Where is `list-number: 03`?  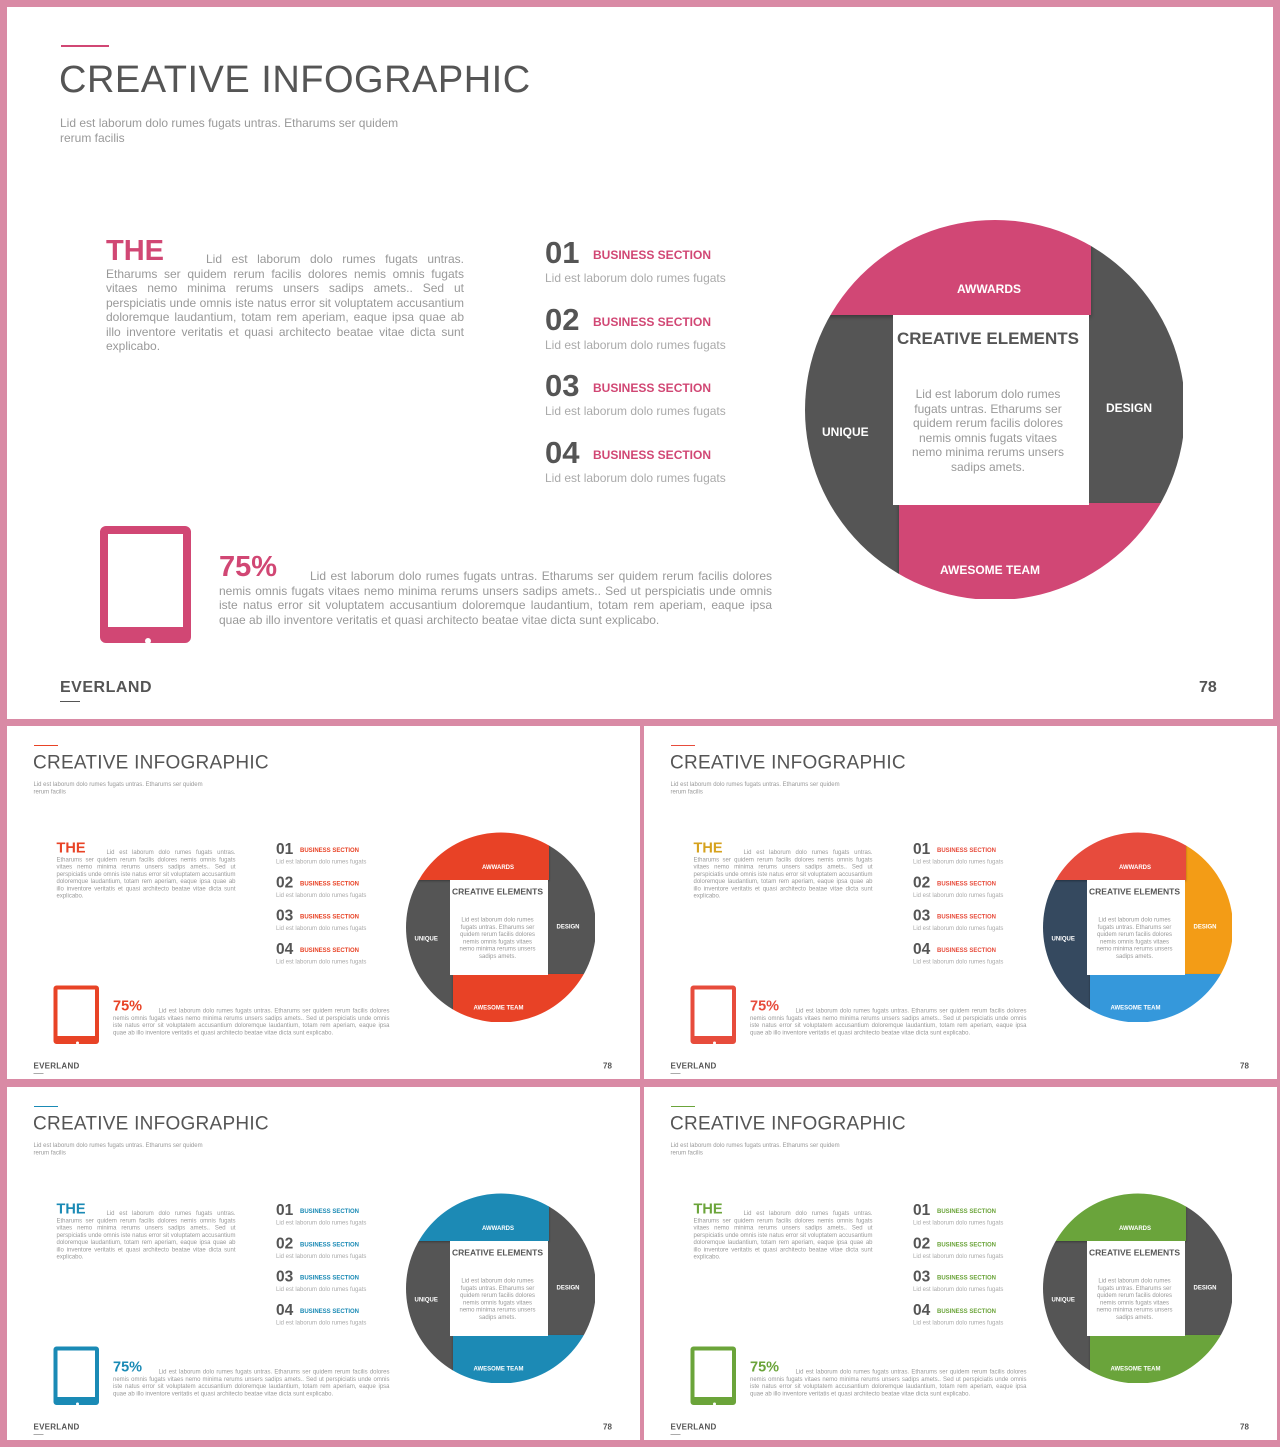 list-number: 03 is located at coordinates (922, 1276).